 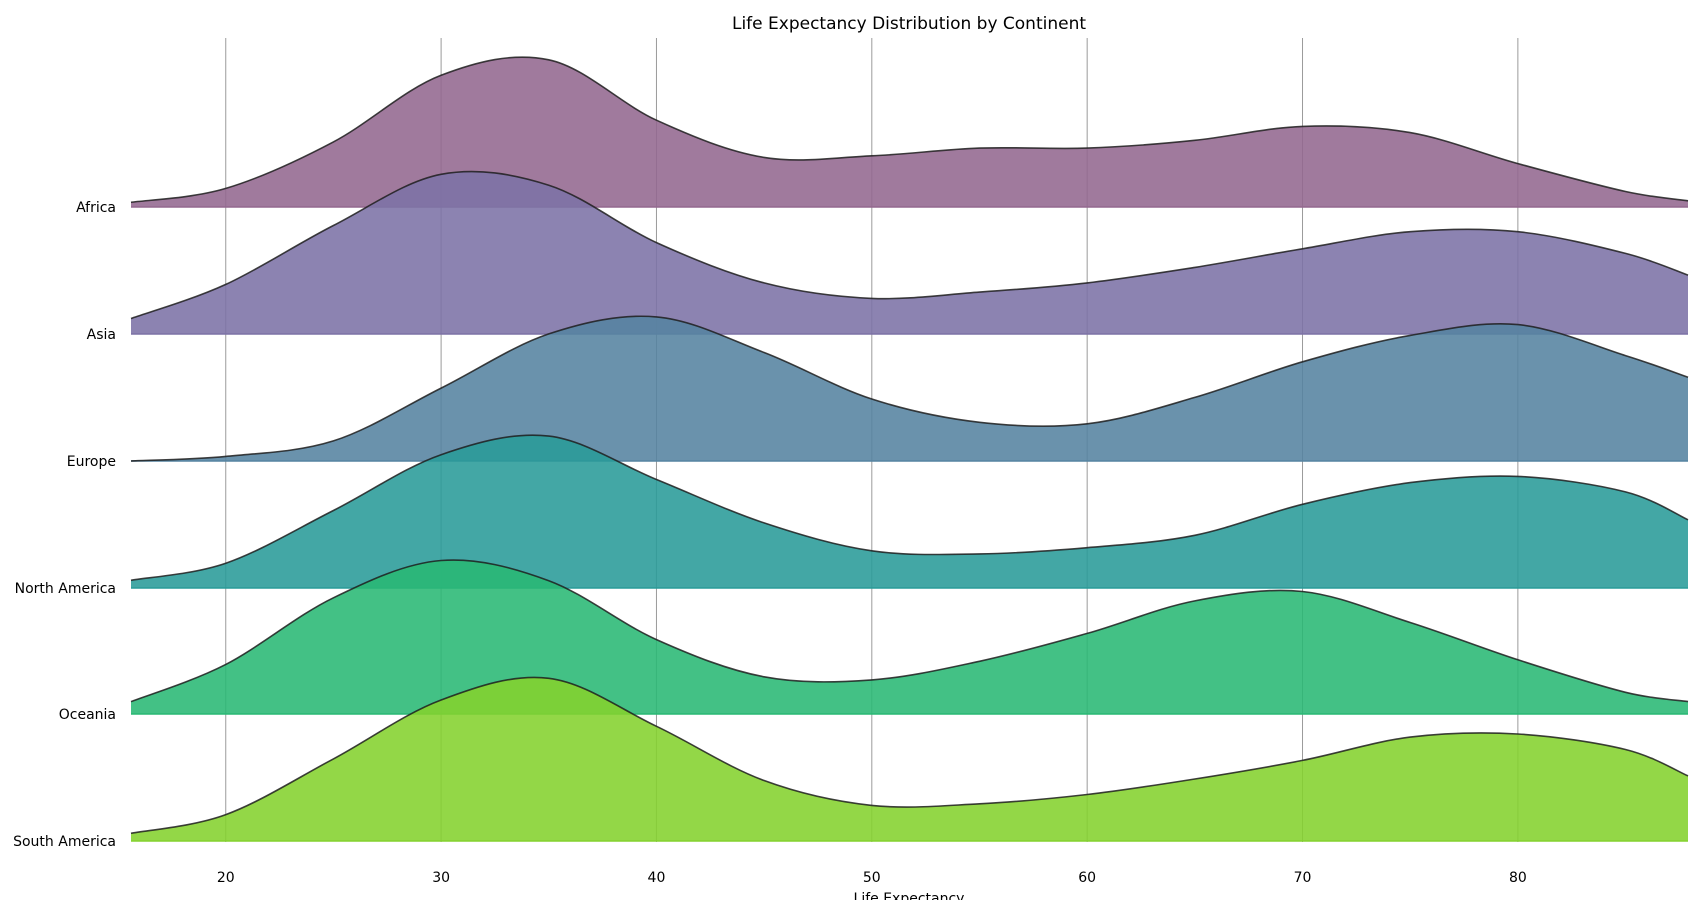 What do you see at coordinates (101, 335) in the screenshot?
I see `category-label: Asia` at bounding box center [101, 335].